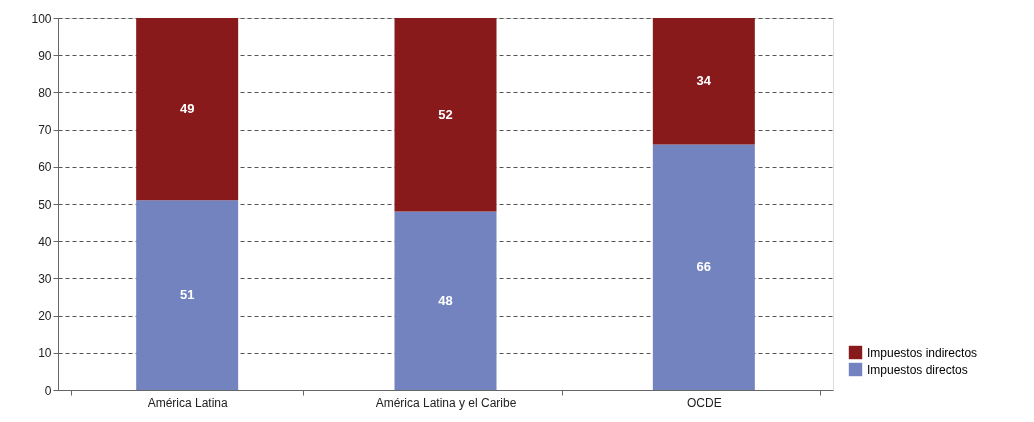 This screenshot has height=422, width=1034. I want to click on data-label: 51, so click(187, 295).